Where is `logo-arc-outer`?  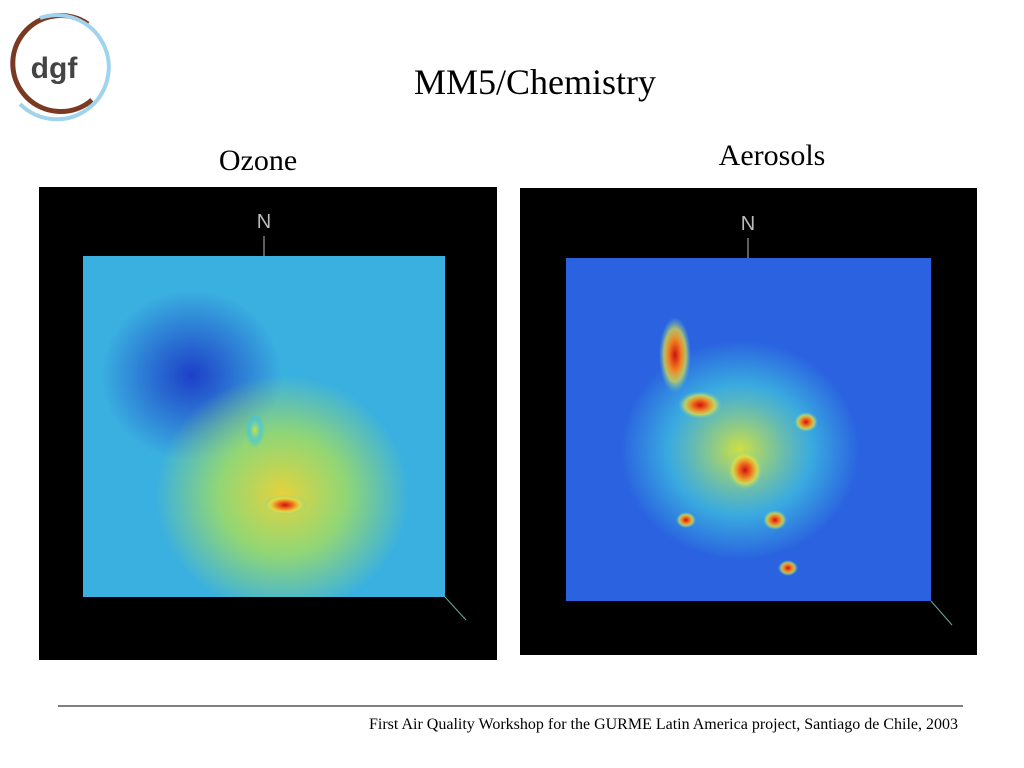
logo-arc-outer is located at coordinates (64, 67).